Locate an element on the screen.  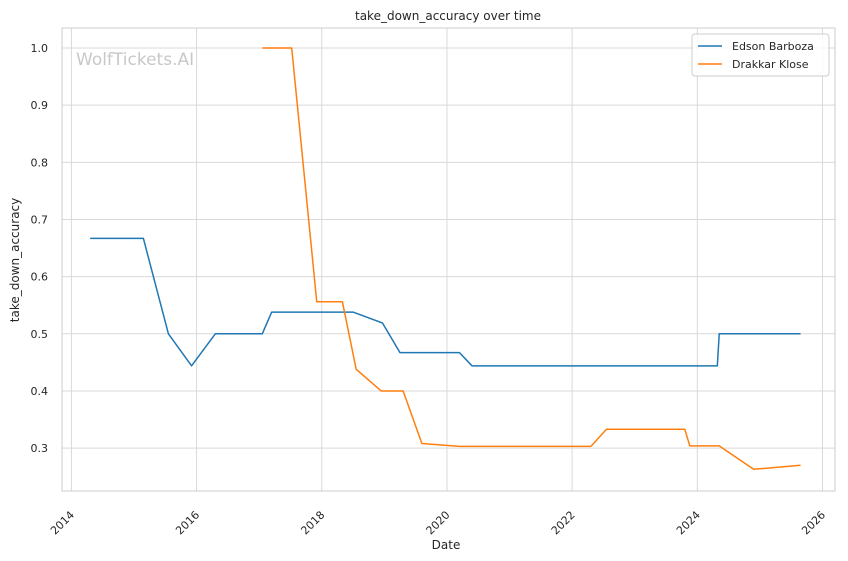
y-tick-label: 0.6 is located at coordinates (40, 277).